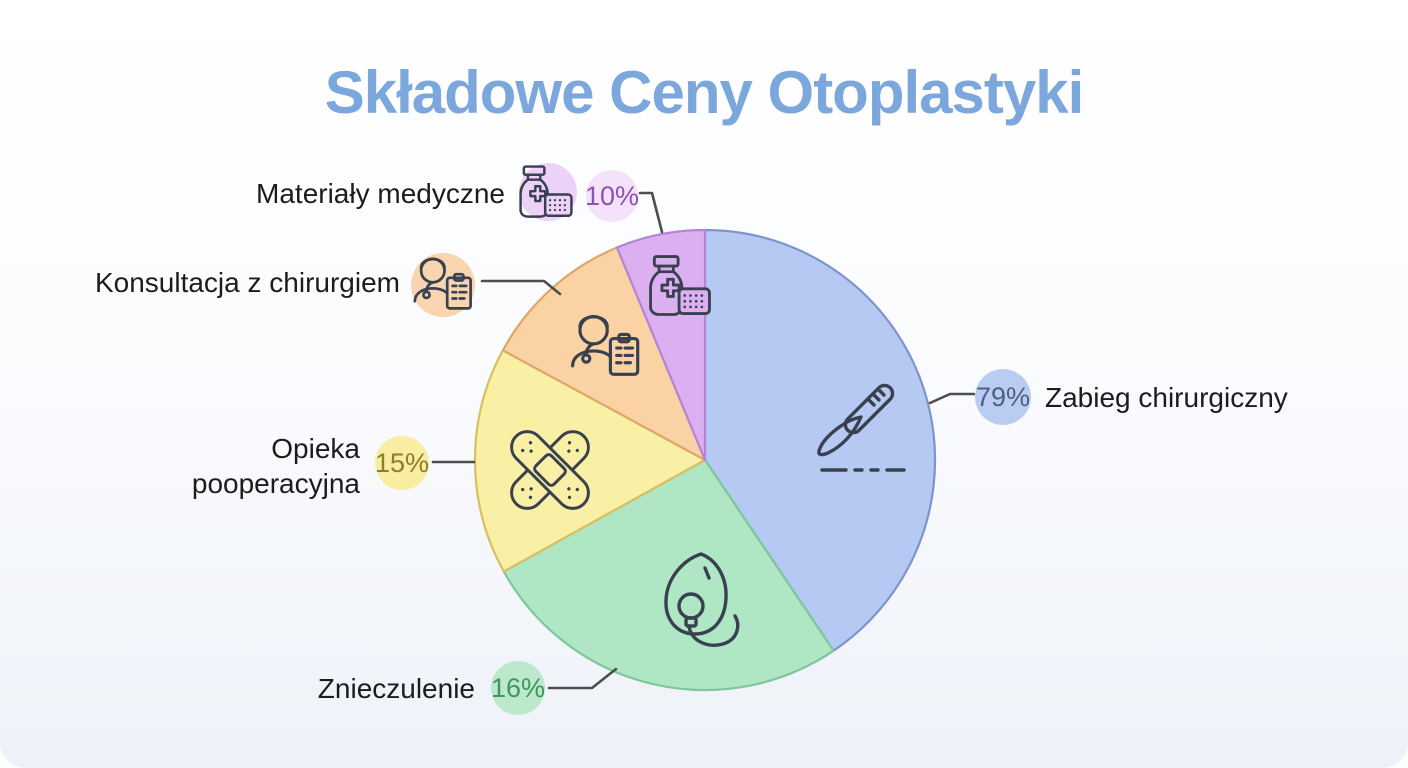 This screenshot has width=1408, height=768. I want to click on badge-79-percent: 79%, so click(1003, 397).